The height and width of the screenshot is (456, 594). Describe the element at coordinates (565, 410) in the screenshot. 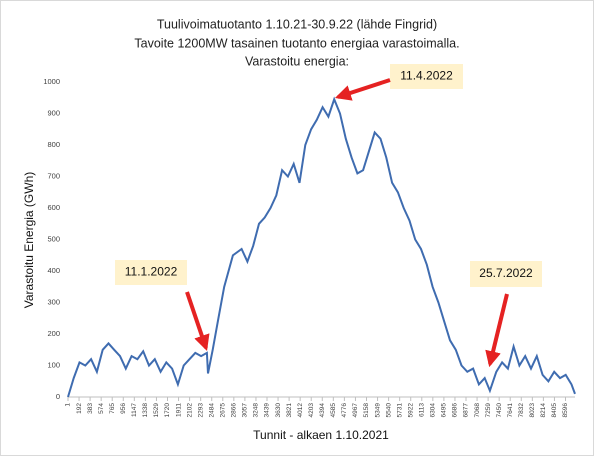

I see `x-tick-label: 8596` at that location.